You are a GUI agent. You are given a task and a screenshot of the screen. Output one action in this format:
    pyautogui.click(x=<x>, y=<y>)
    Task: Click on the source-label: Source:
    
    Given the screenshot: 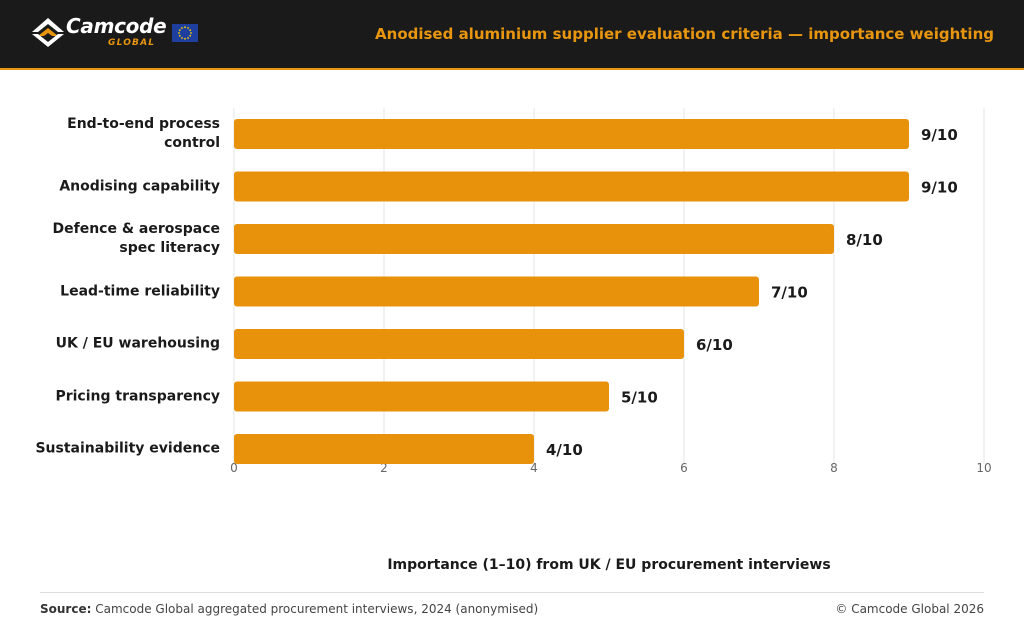 What is the action you would take?
    pyautogui.click(x=66, y=609)
    